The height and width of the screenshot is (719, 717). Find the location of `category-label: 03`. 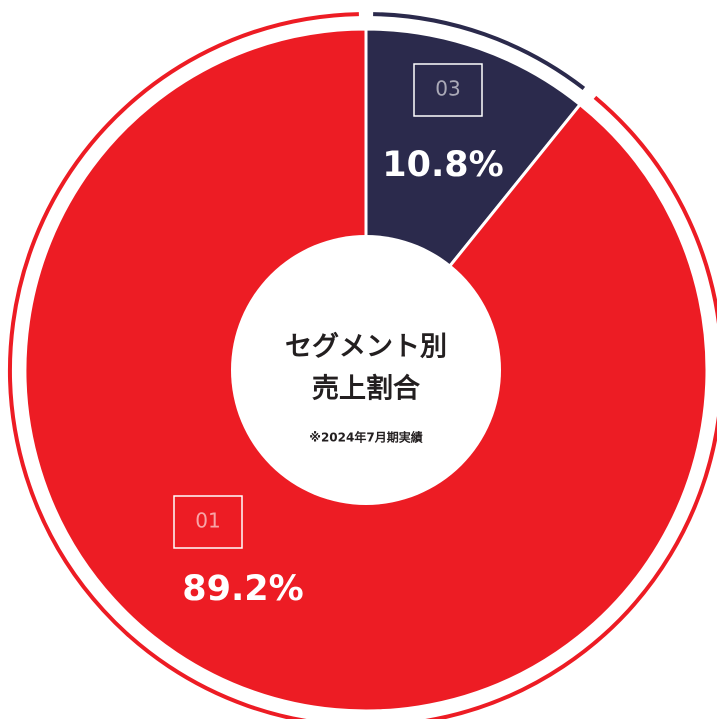

category-label: 03 is located at coordinates (447, 89).